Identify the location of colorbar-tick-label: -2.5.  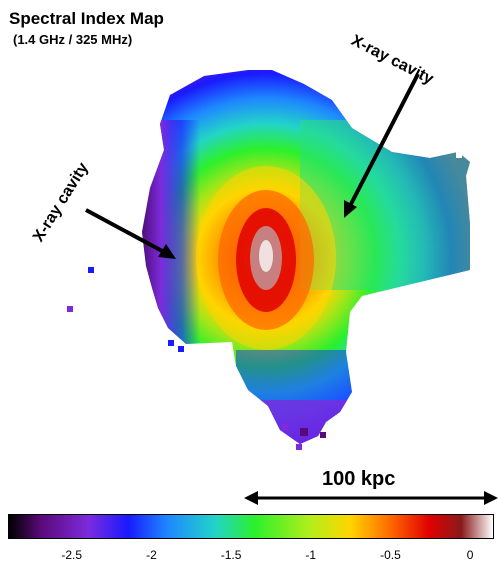
(72, 555).